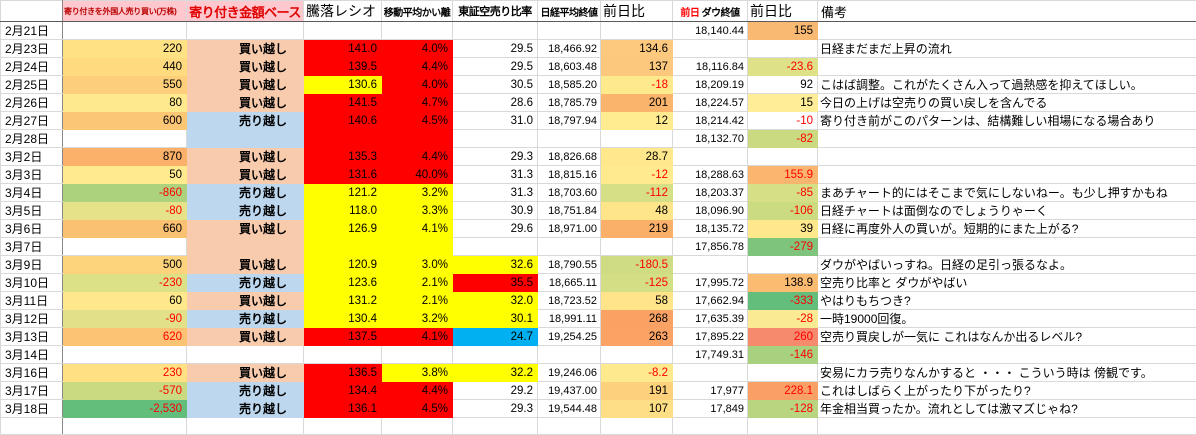 The image size is (1196, 435). Describe the element at coordinates (417, 283) in the screenshot. I see `cell-ma-deviation: 2.1%` at that location.